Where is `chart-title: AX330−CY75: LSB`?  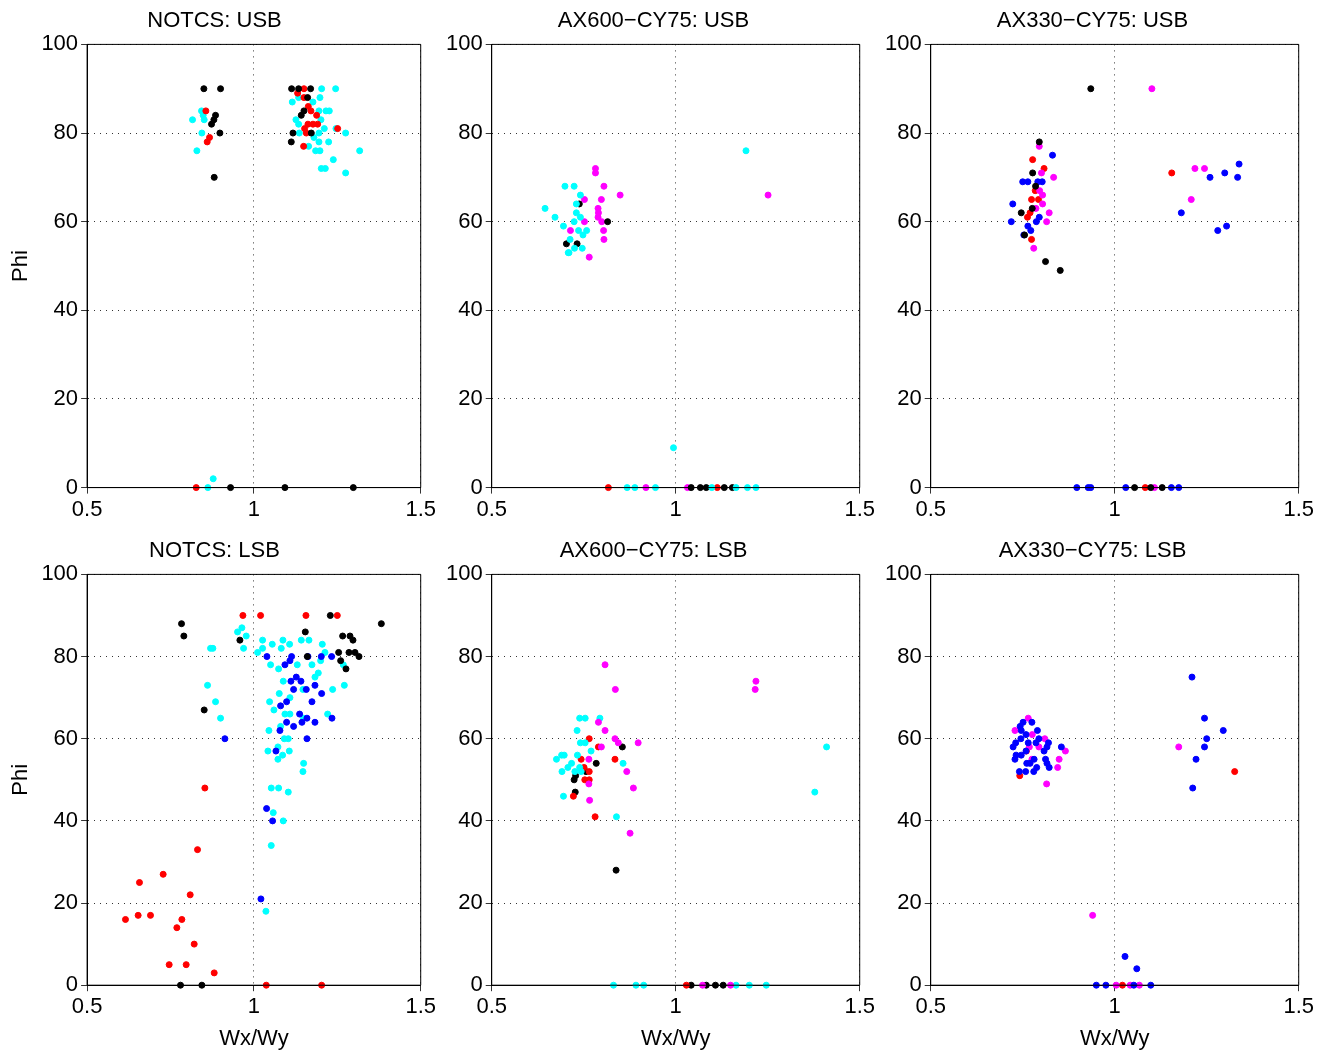
chart-title: AX330−CY75: LSB is located at coordinates (1092, 550).